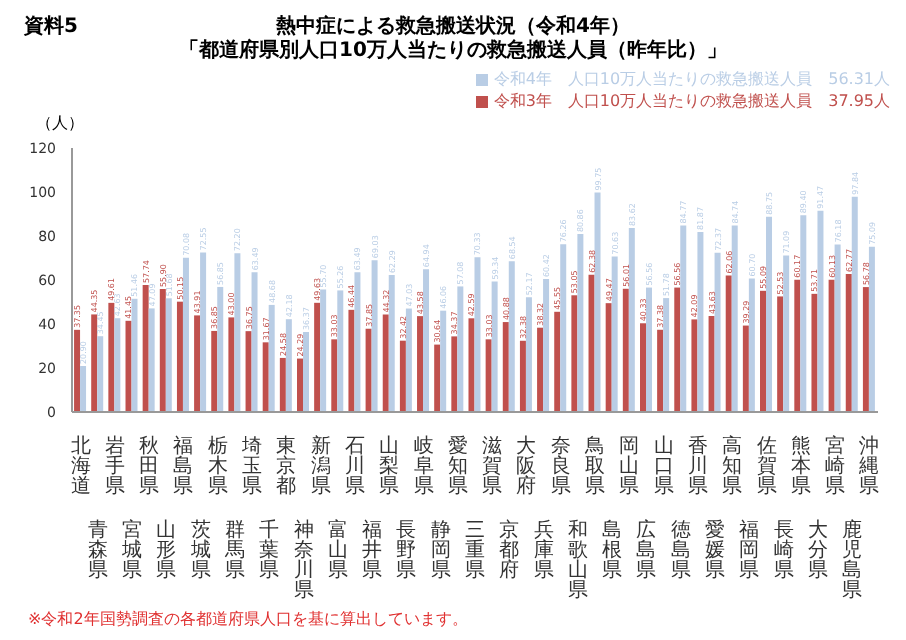 The width and height of the screenshot is (906, 640). I want to click on x-tick-label: 富山県, so click(337, 550).